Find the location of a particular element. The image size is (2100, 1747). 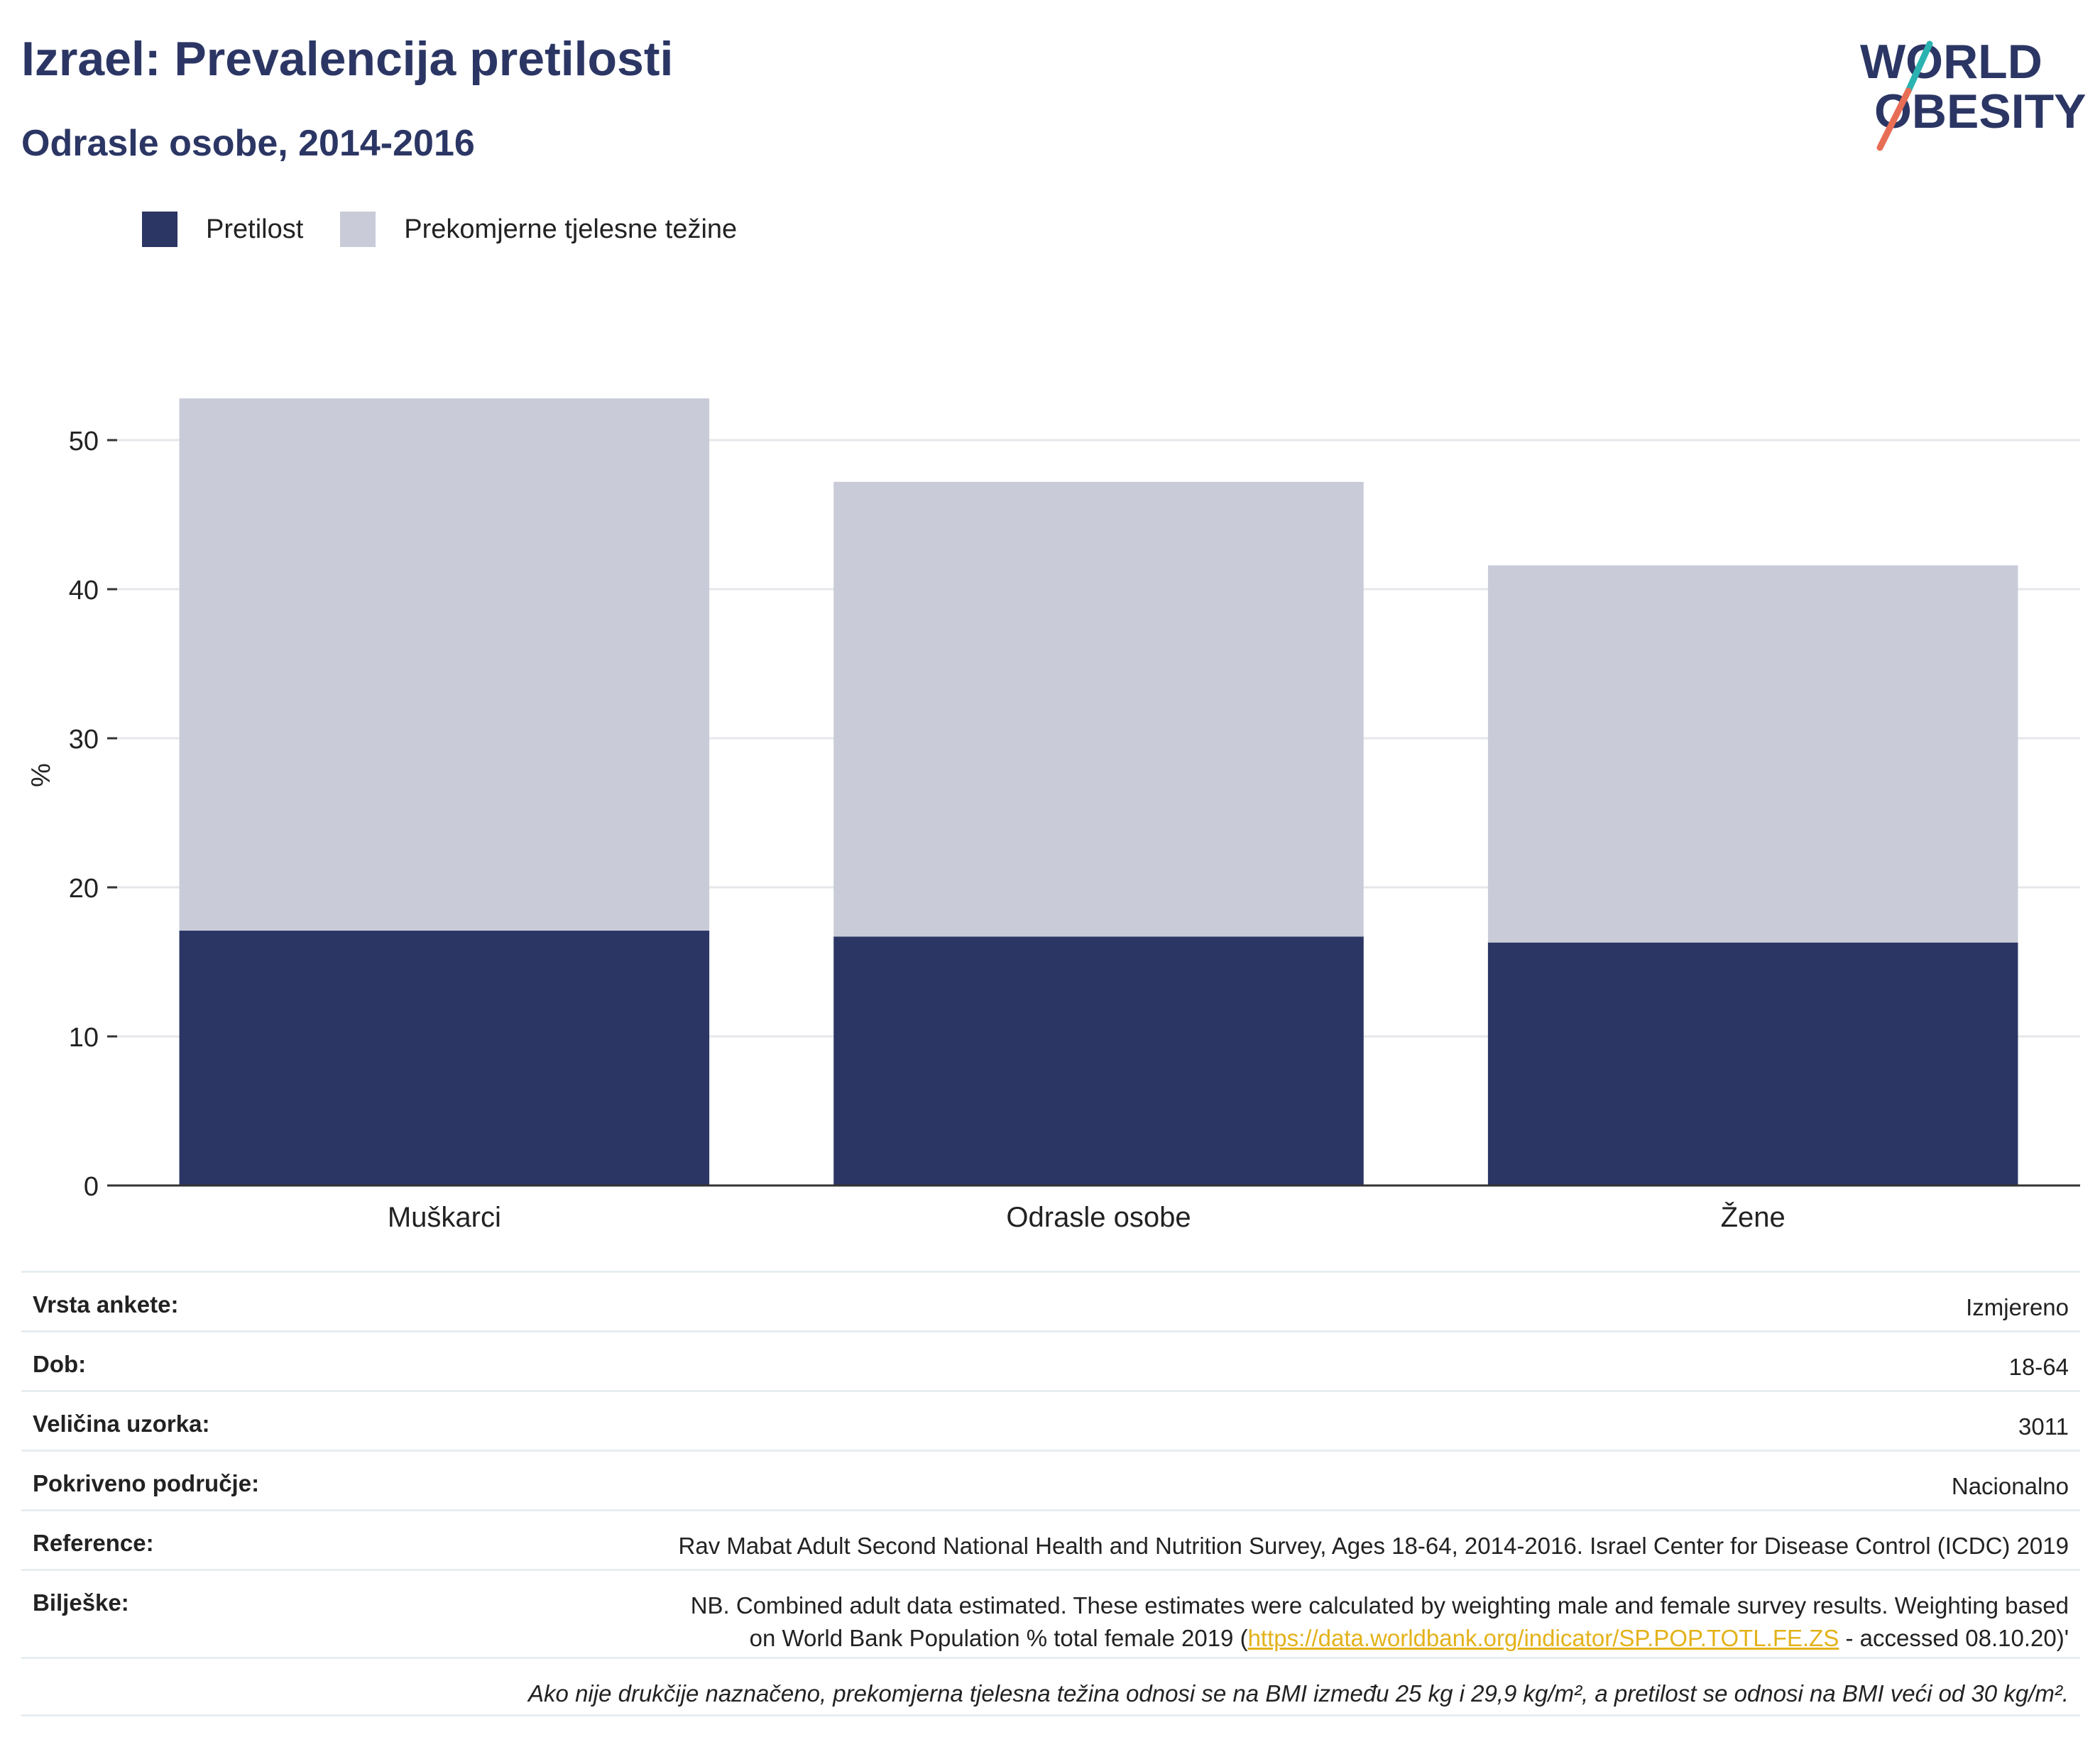

x-axis-ticks: Muškarci Odrasle osobe Žene is located at coordinates (1086, 1217).